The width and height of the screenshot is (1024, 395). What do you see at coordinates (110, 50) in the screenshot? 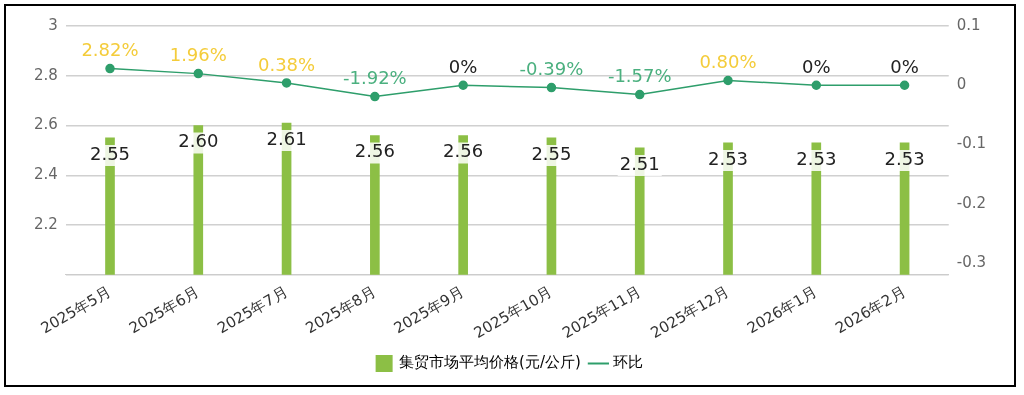
I see `data-label: 2.82%` at bounding box center [110, 50].